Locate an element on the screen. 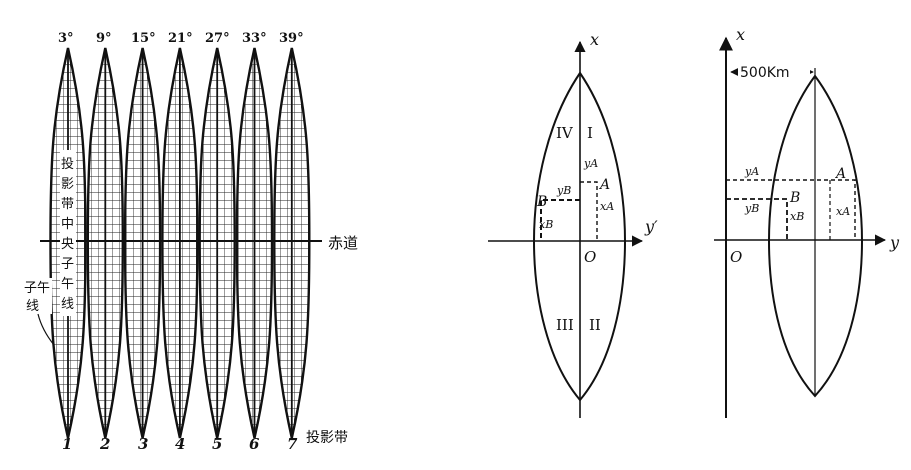 The height and width of the screenshot is (470, 911). meridian-labels: 3° 9° 15° 21° 27° 33° 39° is located at coordinates (181, 38).